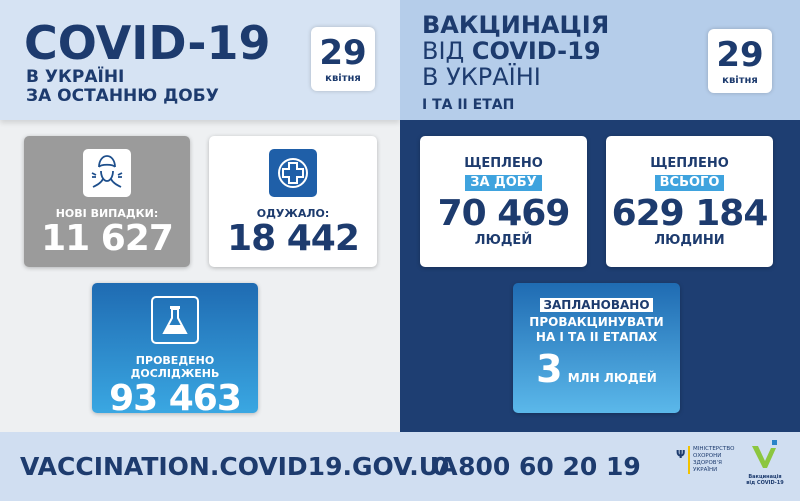  What do you see at coordinates (175, 350) in the screenshot?
I see `tests-card: ПРОВЕДЕНО ДОСЛІДЖЕНЬ 93 463` at bounding box center [175, 350].